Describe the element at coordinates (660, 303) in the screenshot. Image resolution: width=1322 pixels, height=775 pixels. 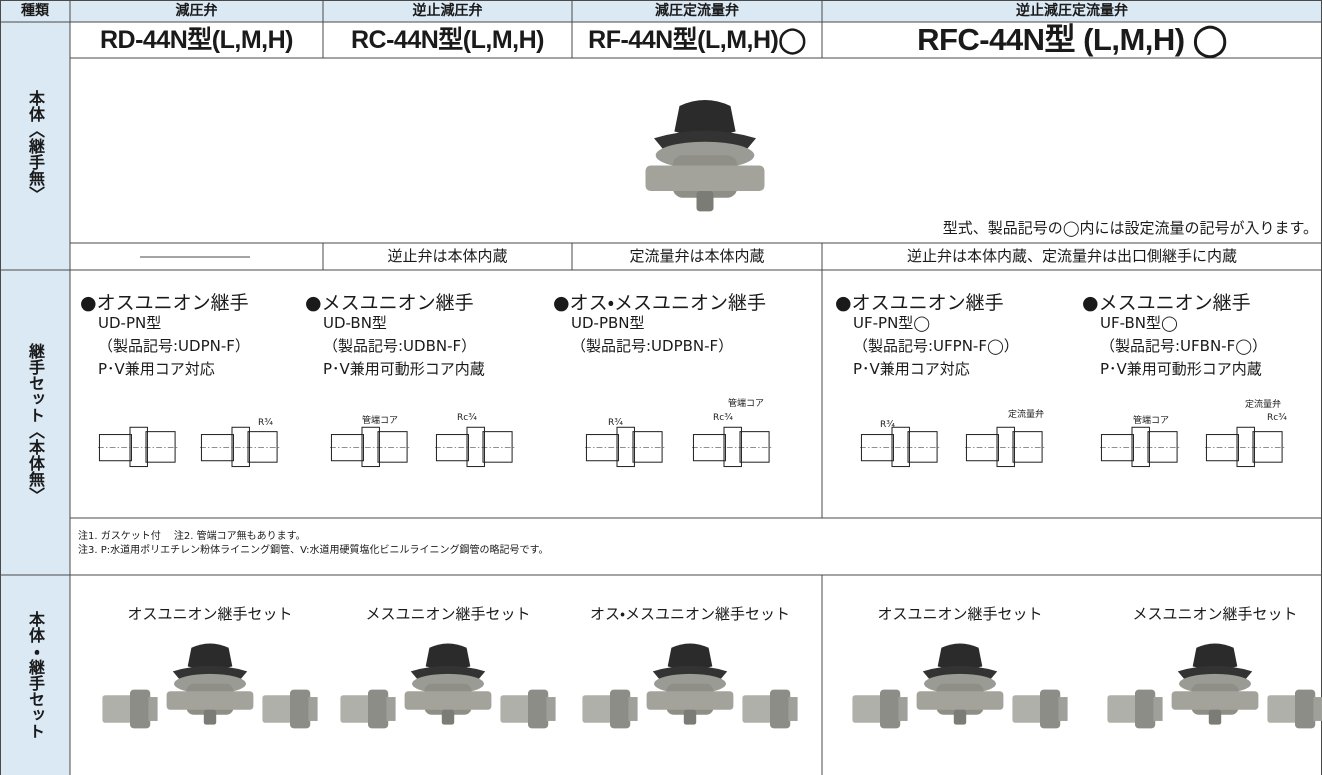
I see `joint-title: ●オス・メスユニオン継手` at that location.